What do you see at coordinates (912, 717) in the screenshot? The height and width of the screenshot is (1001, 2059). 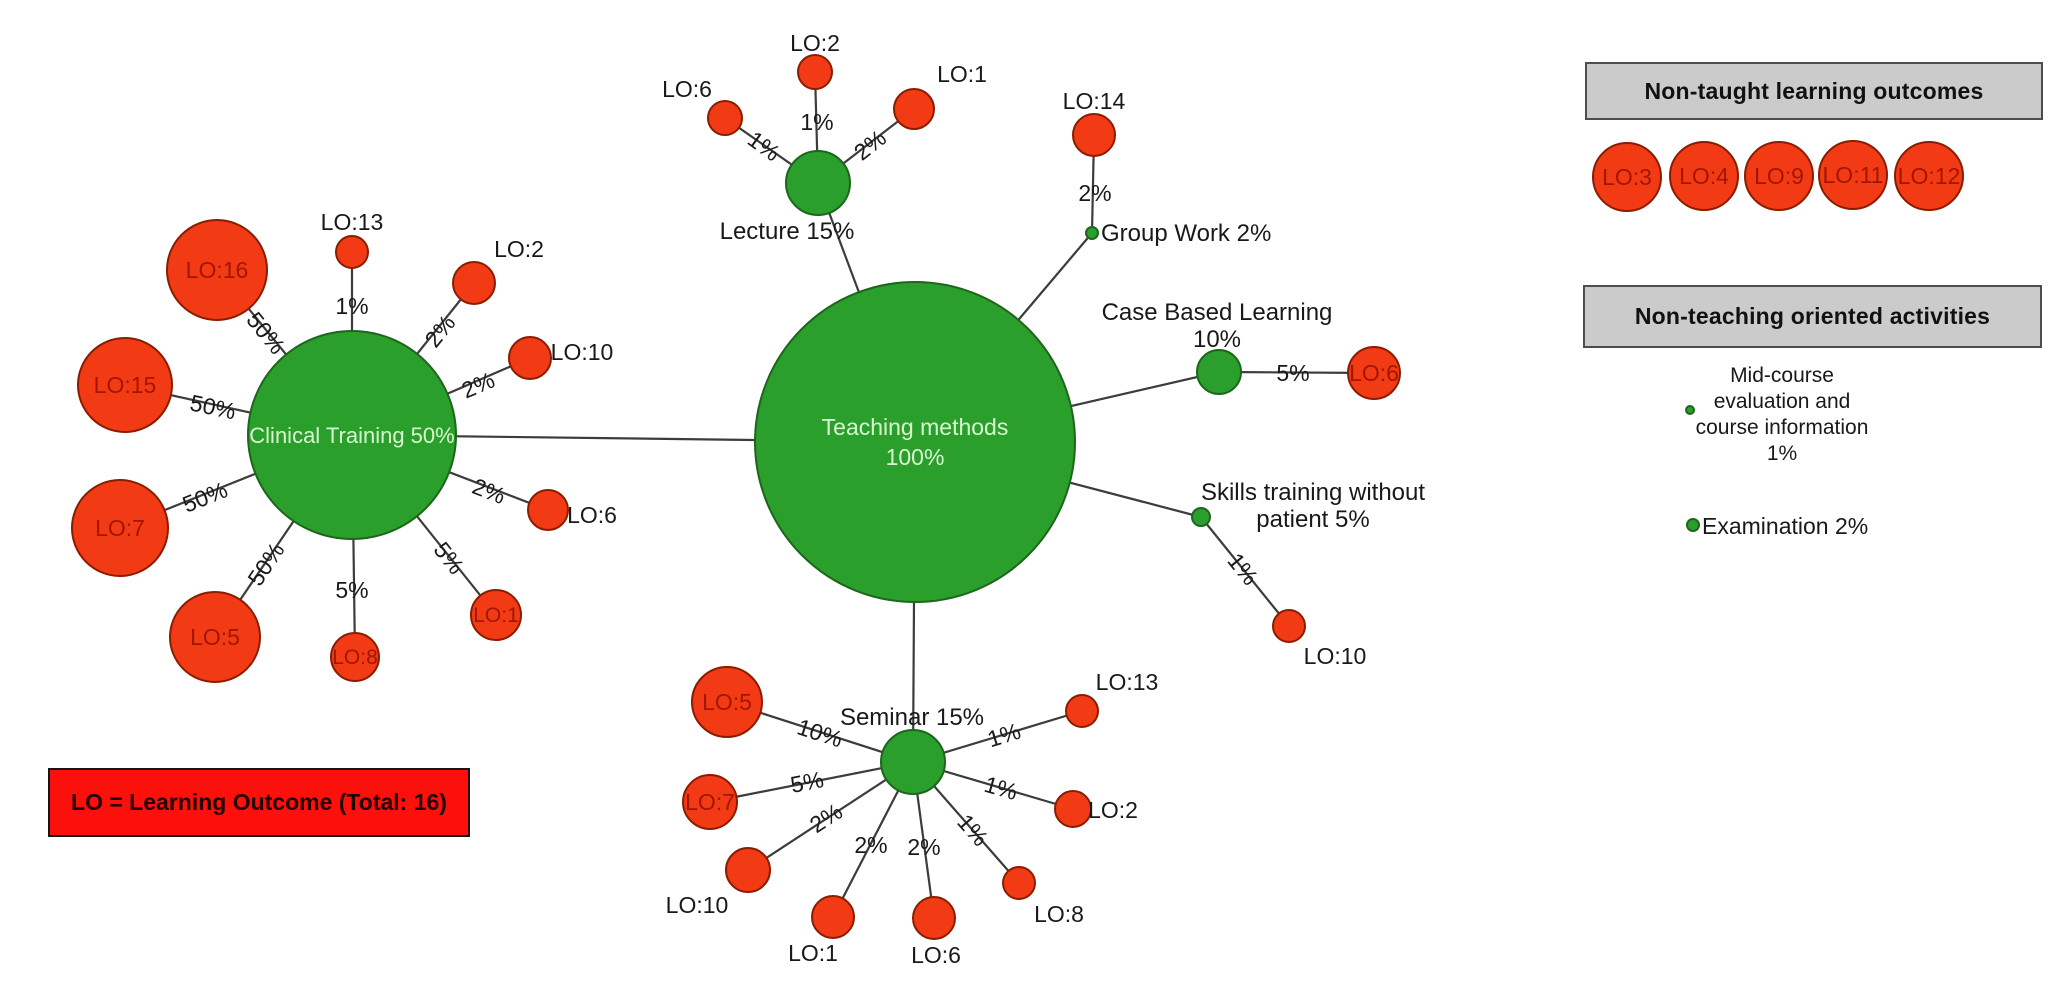 I see `label-seminar: Seminar 15%` at bounding box center [912, 717].